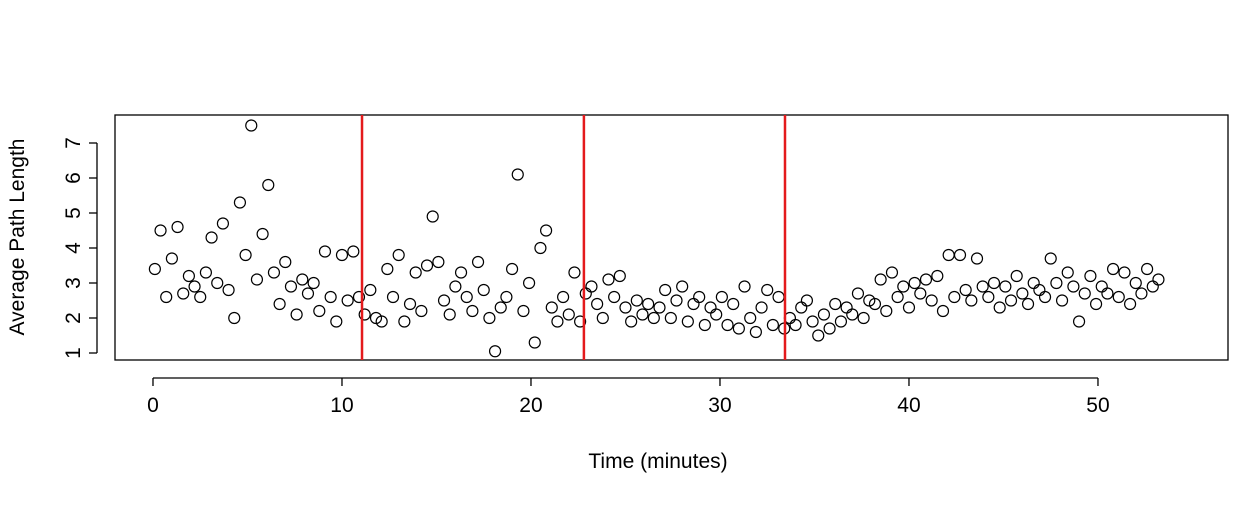 The width and height of the screenshot is (1260, 509). What do you see at coordinates (73, 248) in the screenshot?
I see `y-tick-label: 4` at bounding box center [73, 248].